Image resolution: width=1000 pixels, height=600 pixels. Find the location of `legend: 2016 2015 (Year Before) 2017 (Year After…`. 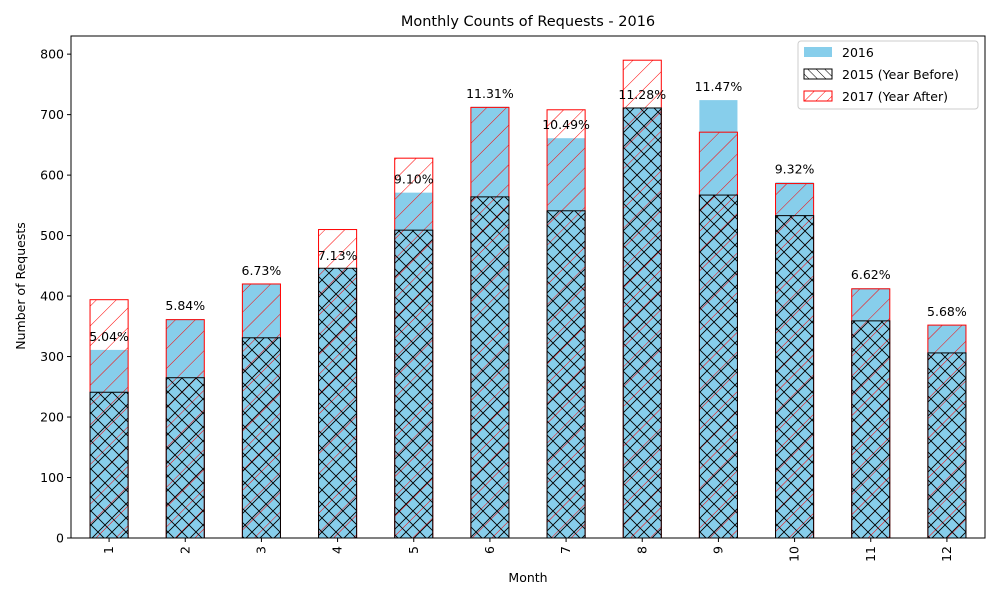

legend: 2016 2015 (Year Before) 2017 (Year After… is located at coordinates (888, 75).